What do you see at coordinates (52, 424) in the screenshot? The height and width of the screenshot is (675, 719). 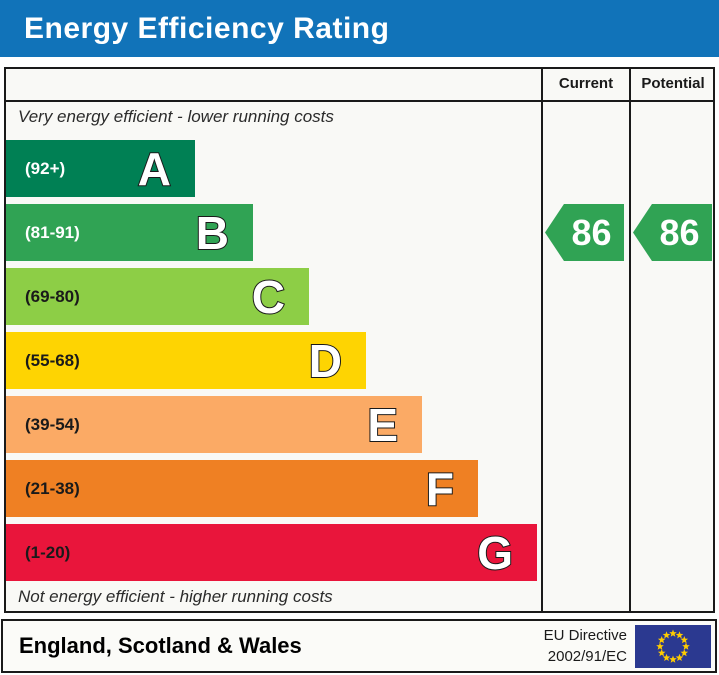 I see `band-e-range: (39-54)` at bounding box center [52, 424].